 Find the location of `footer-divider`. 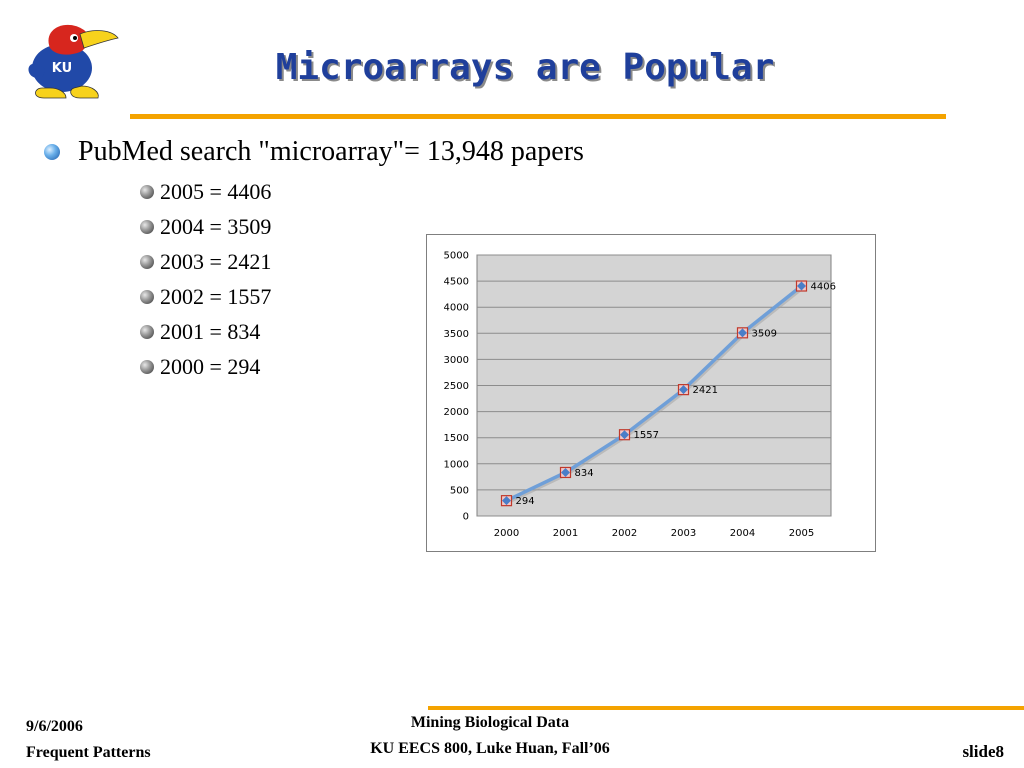

footer-divider is located at coordinates (726, 708).